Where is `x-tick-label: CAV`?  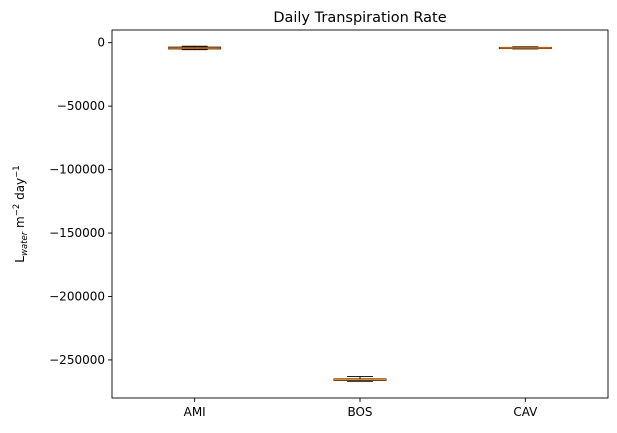 x-tick-label: CAV is located at coordinates (525, 412).